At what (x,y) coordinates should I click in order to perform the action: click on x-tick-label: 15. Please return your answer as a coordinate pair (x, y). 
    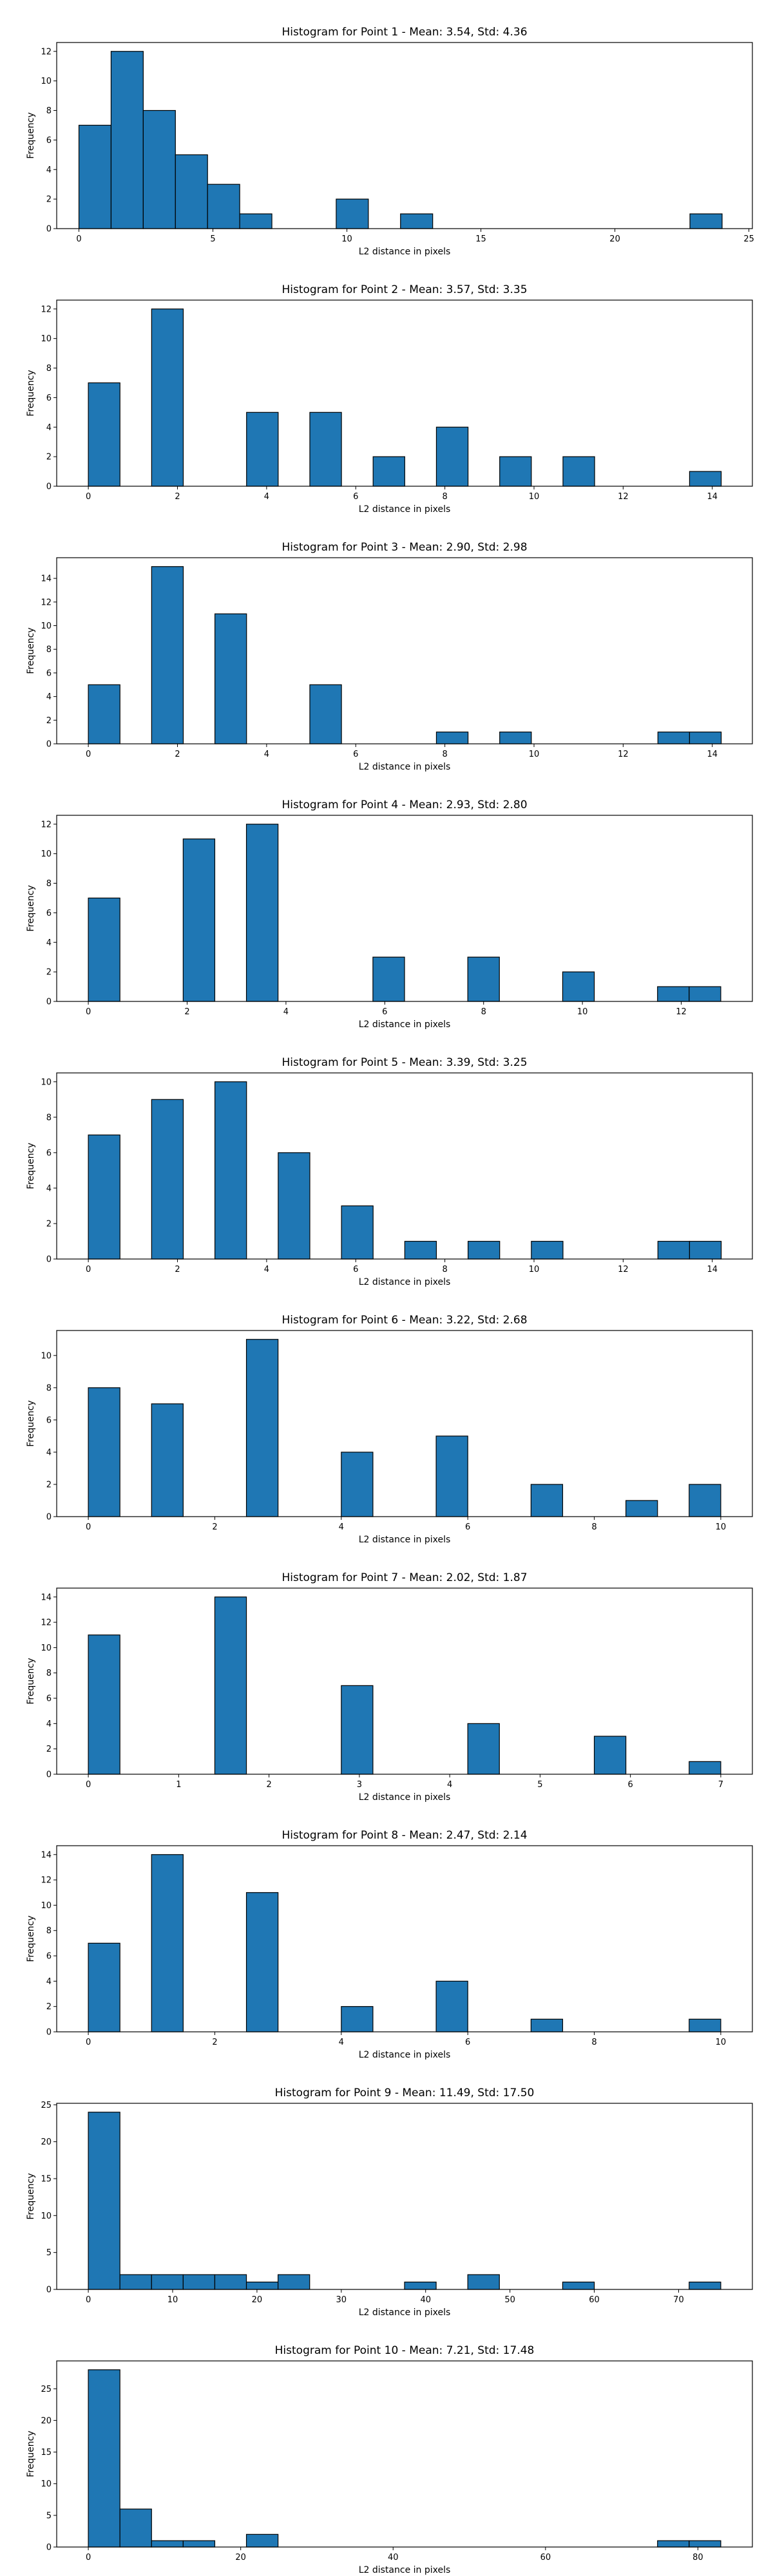
    Looking at the image, I should click on (480, 239).